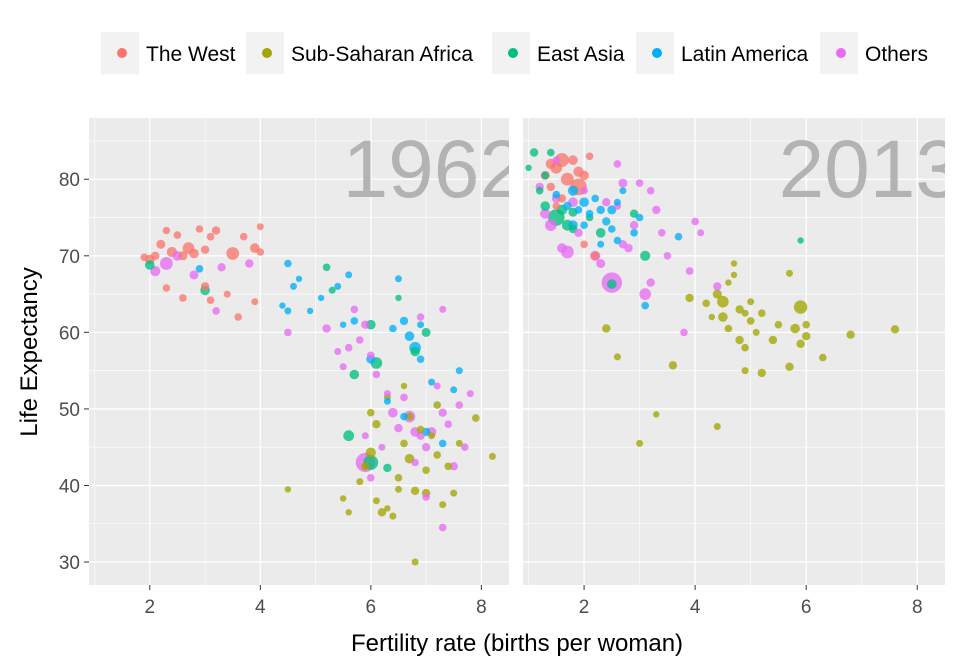 This screenshot has width=960, height=672. What do you see at coordinates (869, 169) in the screenshot?
I see `year-label: 2013` at bounding box center [869, 169].